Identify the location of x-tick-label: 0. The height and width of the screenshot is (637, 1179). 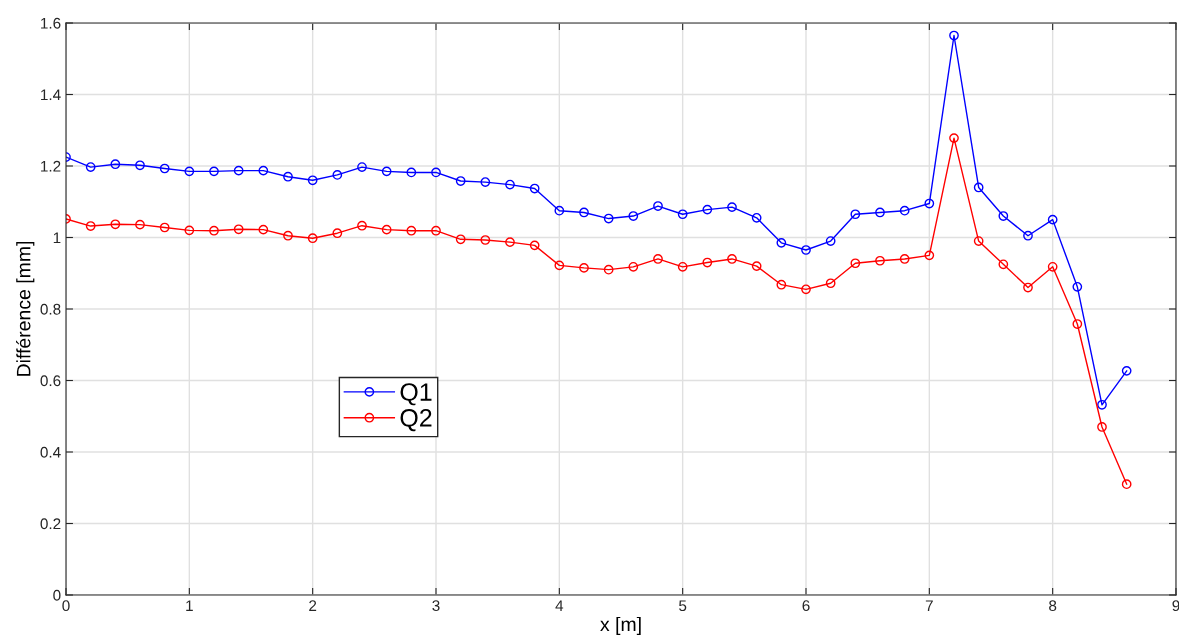
(66, 606).